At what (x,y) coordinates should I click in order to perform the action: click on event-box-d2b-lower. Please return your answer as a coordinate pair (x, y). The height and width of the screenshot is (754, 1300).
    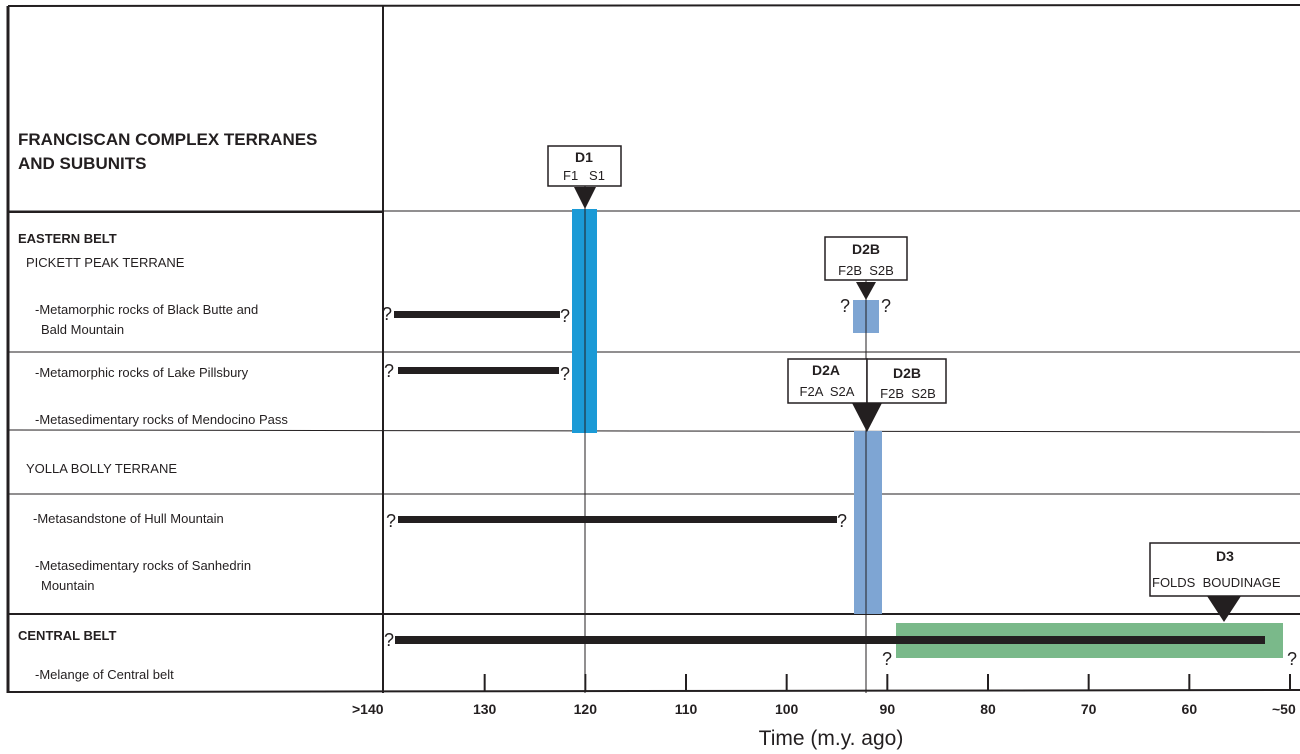
    Looking at the image, I should click on (906, 381).